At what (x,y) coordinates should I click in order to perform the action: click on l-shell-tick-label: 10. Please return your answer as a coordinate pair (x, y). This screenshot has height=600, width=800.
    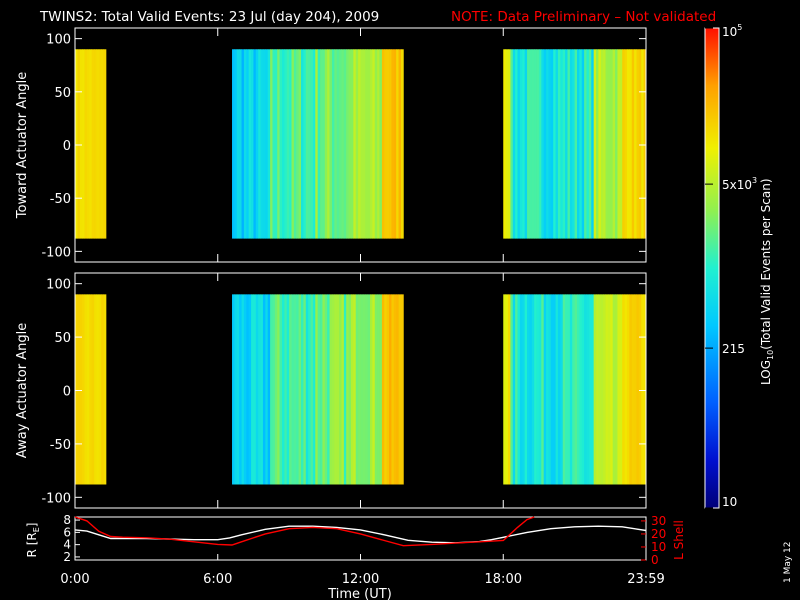
    Looking at the image, I should click on (658, 547).